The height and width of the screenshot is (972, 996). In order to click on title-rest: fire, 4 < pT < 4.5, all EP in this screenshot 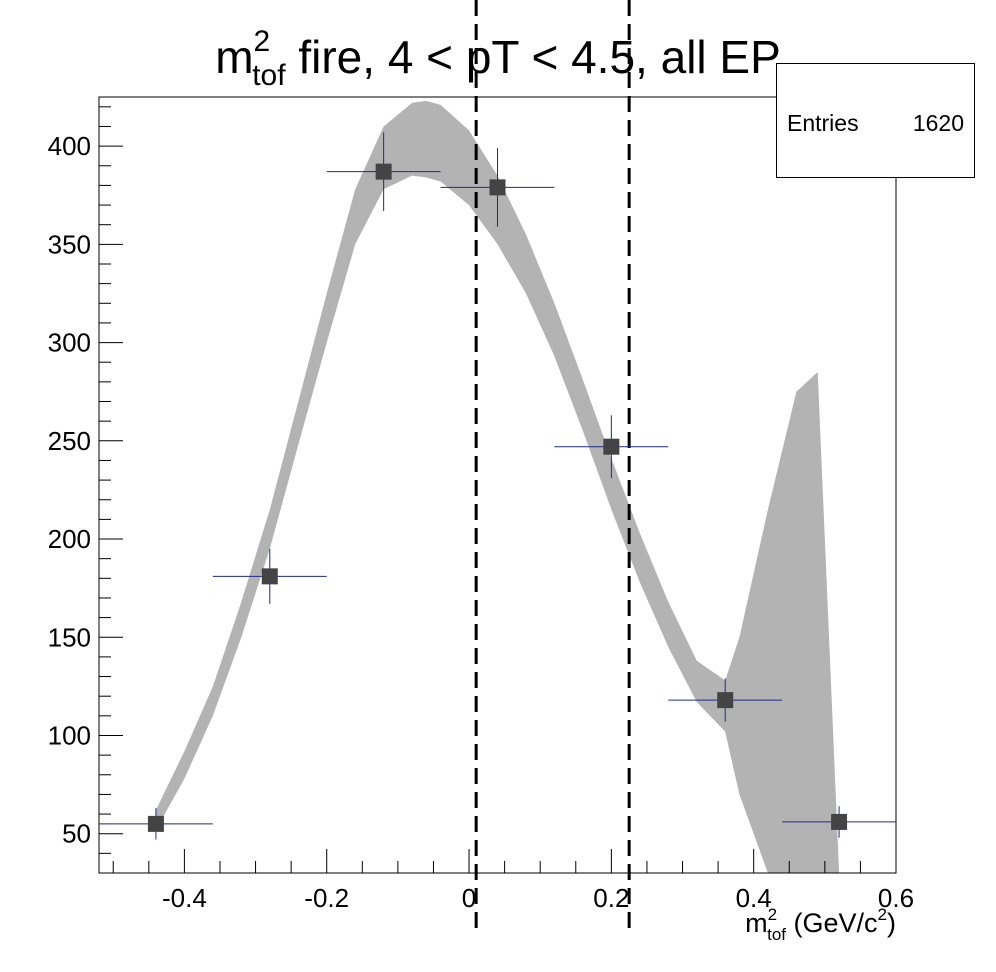, I will do `click(533, 57)`.